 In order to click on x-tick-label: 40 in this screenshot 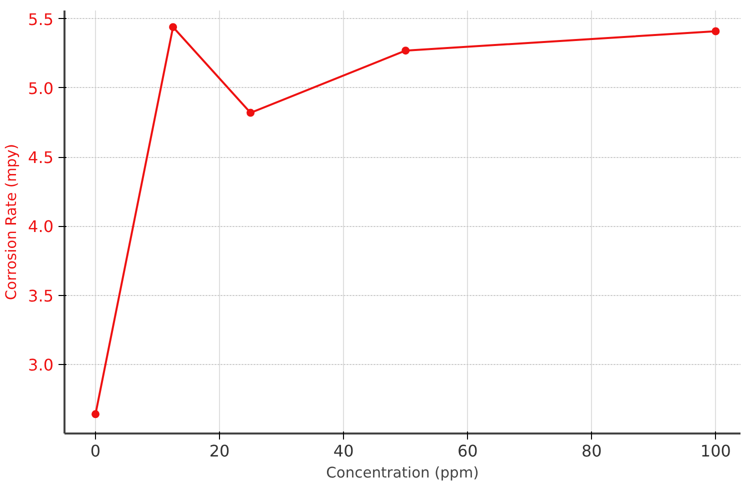, I will do `click(343, 451)`.